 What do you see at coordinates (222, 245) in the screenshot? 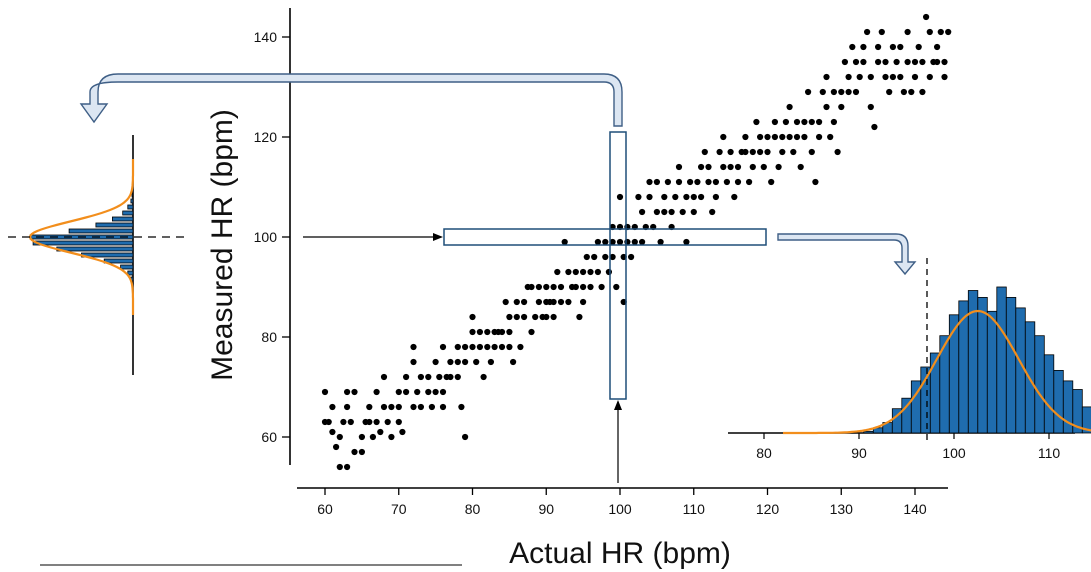
I see `y-axis-title: Measured HR (bpm)` at bounding box center [222, 245].